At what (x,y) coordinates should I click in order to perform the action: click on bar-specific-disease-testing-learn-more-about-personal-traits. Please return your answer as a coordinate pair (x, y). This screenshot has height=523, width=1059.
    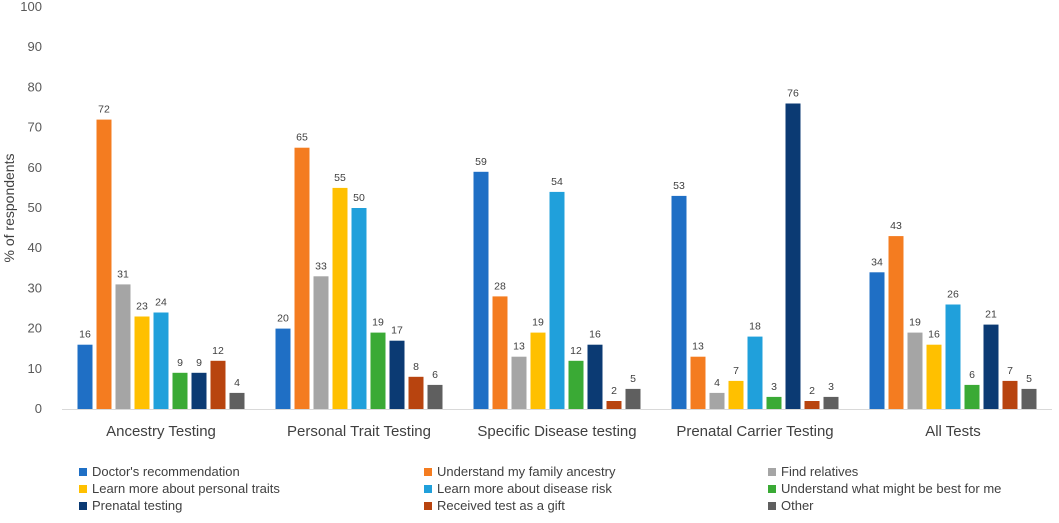
    Looking at the image, I should click on (538, 370).